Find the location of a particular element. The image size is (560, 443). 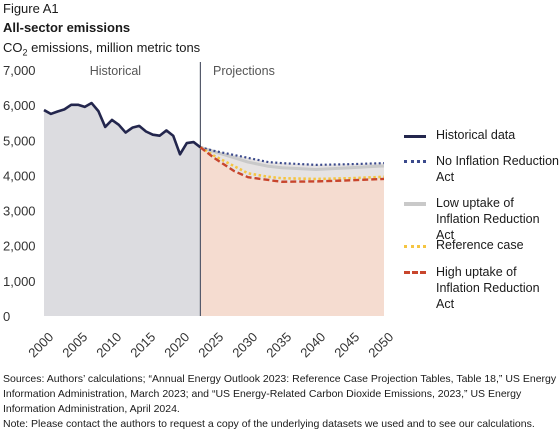

x-tick-label-2045: 2045 is located at coordinates (346, 344).